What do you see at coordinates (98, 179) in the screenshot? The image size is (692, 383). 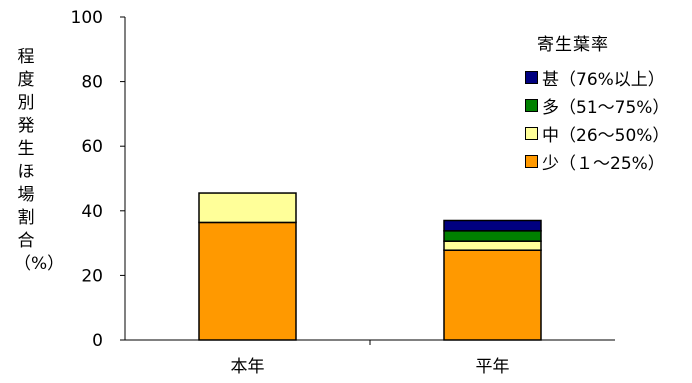 I see `y-ticks: 0 20 40 60 80 100` at bounding box center [98, 179].